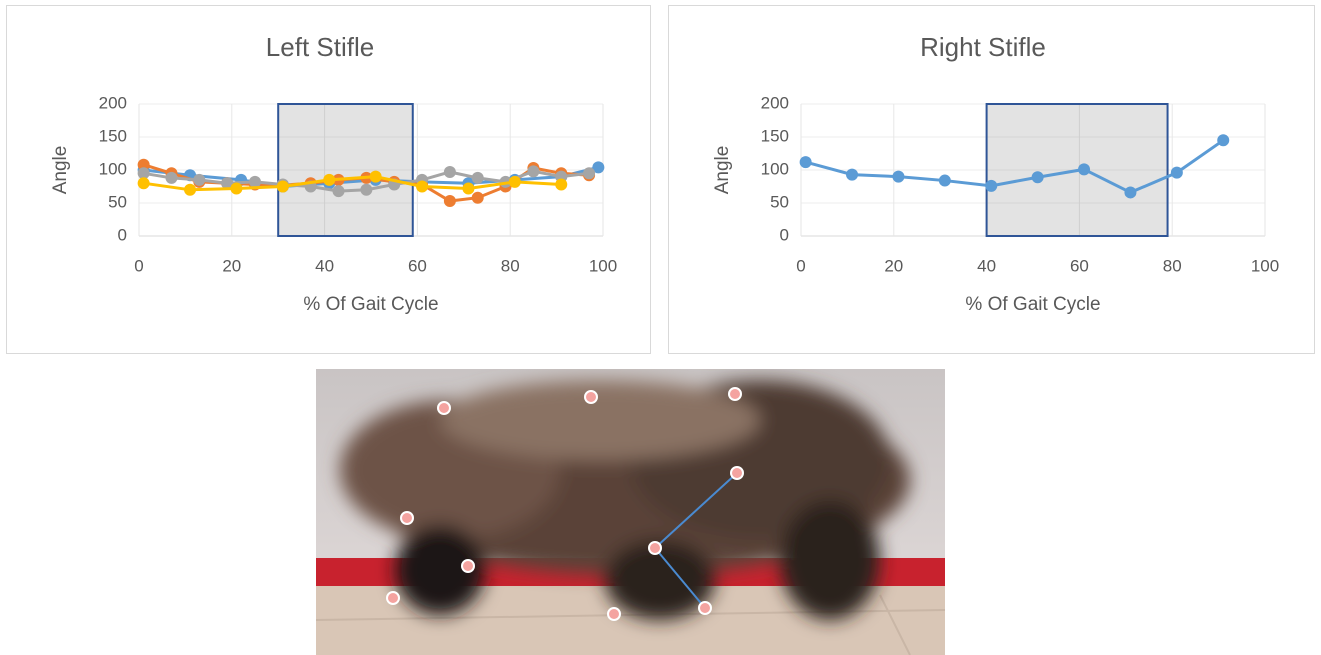  Describe the element at coordinates (320, 47) in the screenshot. I see `chart-title: Left Stifle` at that location.